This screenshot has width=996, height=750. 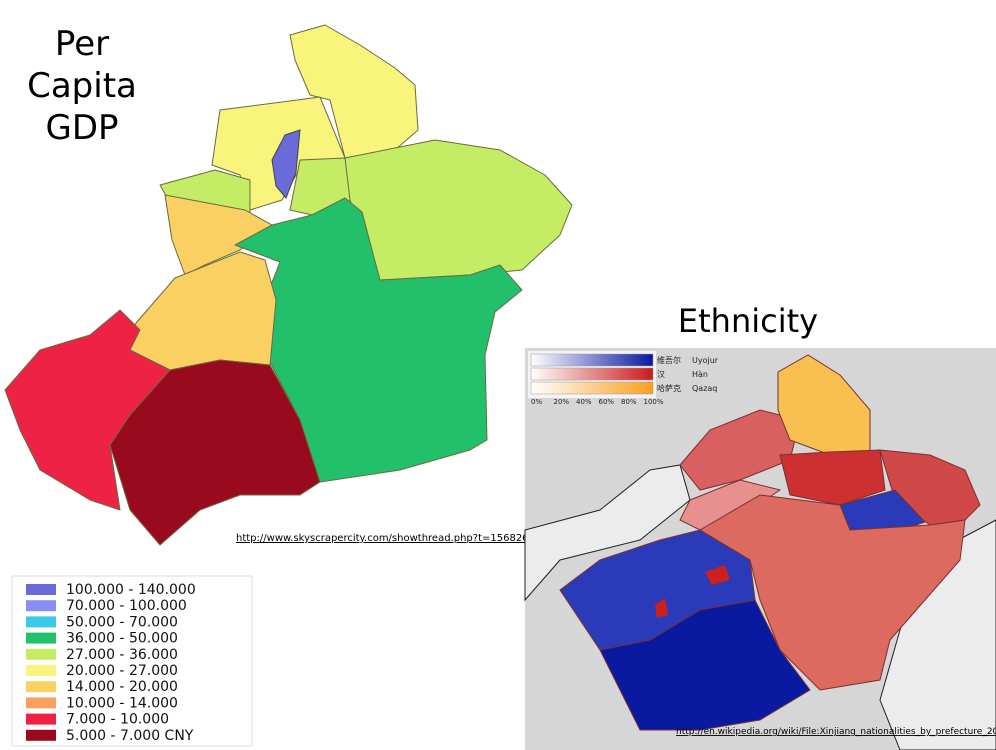 I want to click on lake-region, so click(x=286, y=164).